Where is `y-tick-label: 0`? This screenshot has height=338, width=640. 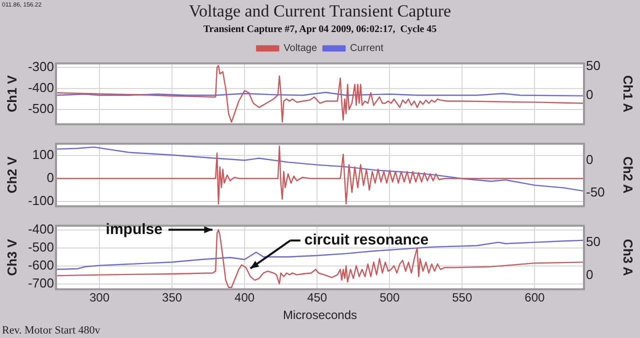 y-tick-label: 0 is located at coordinates (50, 178).